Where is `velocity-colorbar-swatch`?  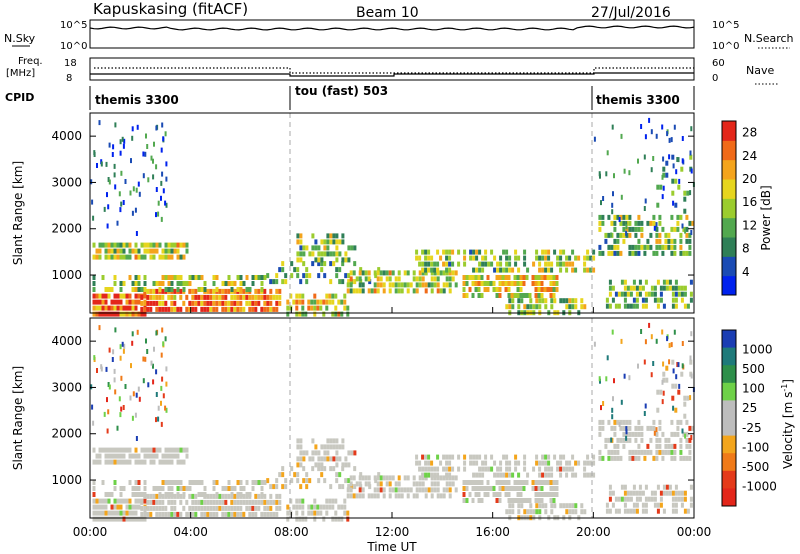
velocity-colorbar-swatch is located at coordinates (729, 409).